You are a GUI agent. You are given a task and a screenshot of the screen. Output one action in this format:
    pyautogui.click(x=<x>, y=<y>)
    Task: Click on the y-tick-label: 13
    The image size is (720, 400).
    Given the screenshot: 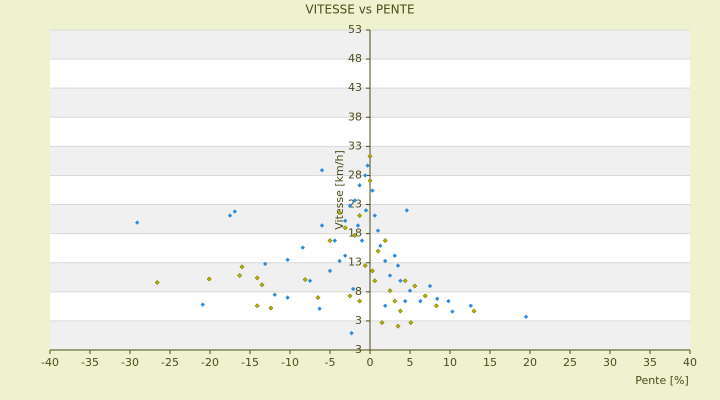 What is the action you would take?
    pyautogui.click(x=355, y=262)
    